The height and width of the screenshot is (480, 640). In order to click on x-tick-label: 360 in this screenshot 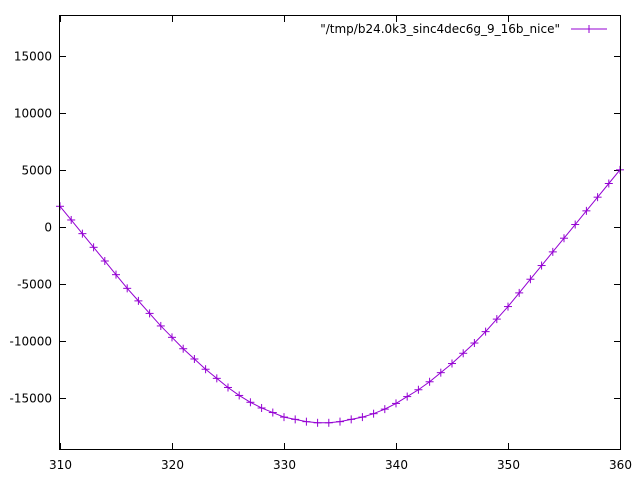, I will do `click(620, 465)`.